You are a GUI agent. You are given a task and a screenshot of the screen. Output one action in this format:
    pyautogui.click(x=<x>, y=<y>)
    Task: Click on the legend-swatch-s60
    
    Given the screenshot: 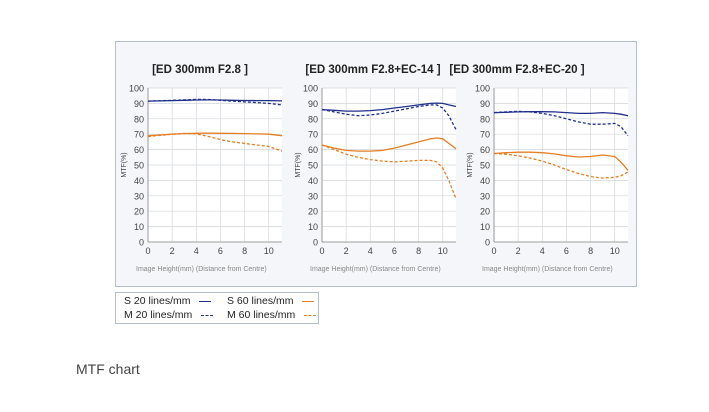 What is the action you would take?
    pyautogui.click(x=308, y=301)
    